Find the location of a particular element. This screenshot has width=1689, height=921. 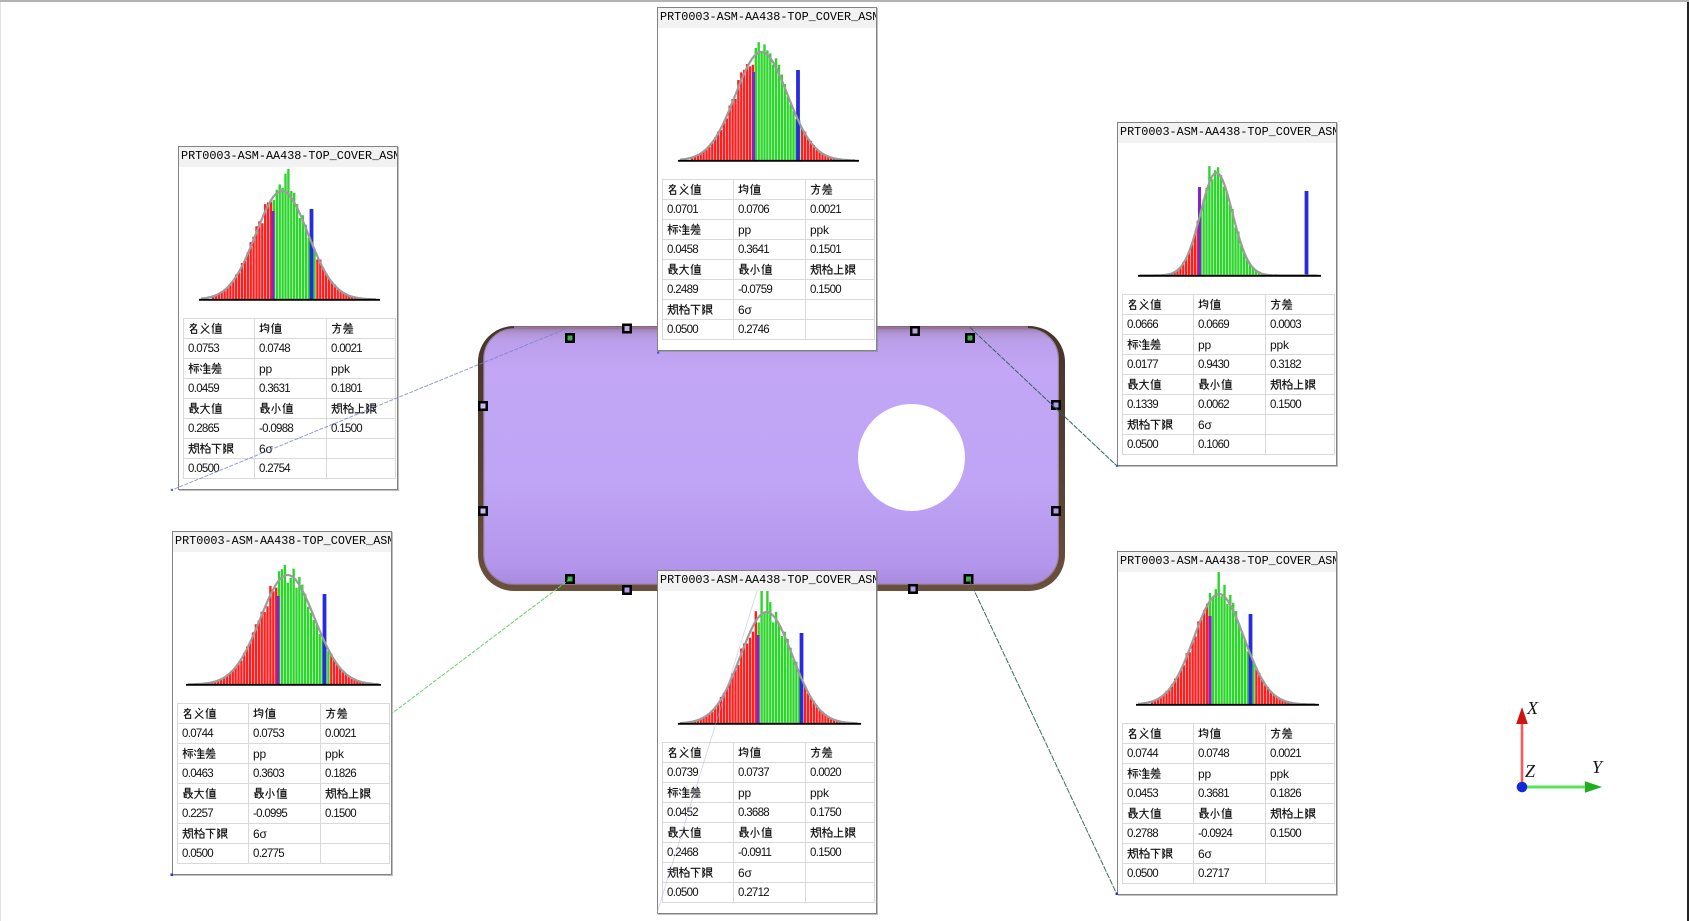

svg-text: X is located at coordinates (1532, 708).